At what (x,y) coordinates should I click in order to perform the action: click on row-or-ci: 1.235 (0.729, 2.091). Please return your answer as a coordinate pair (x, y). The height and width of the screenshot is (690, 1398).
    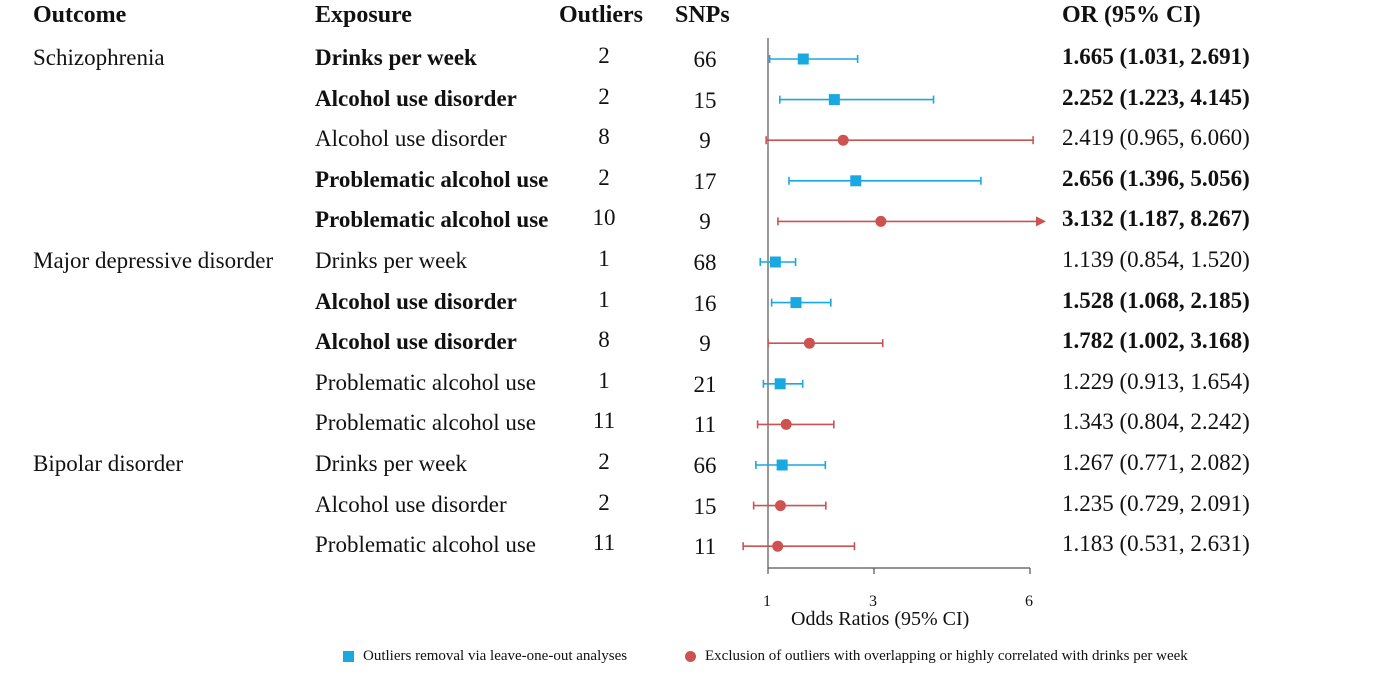
    Looking at the image, I should click on (1156, 503).